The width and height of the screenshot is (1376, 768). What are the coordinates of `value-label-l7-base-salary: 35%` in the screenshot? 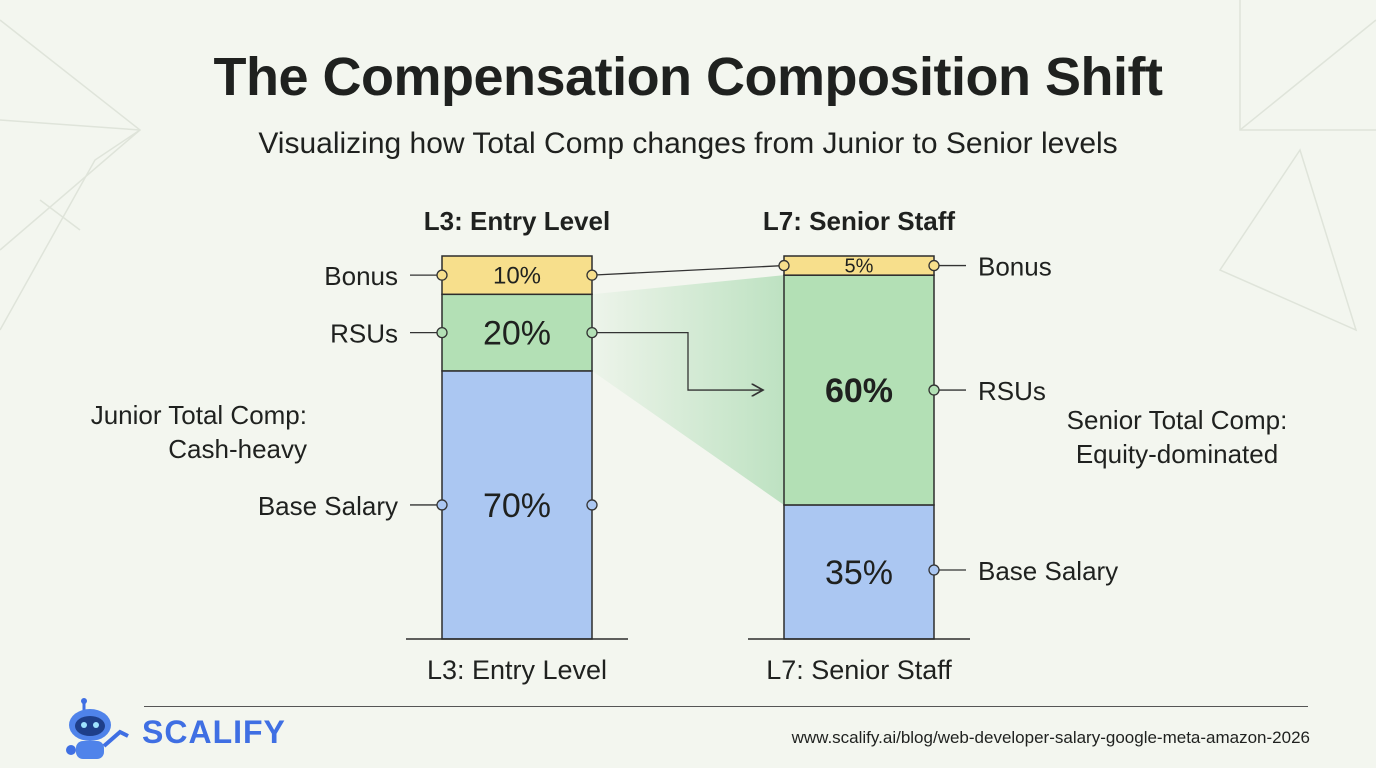 It's located at (859, 573).